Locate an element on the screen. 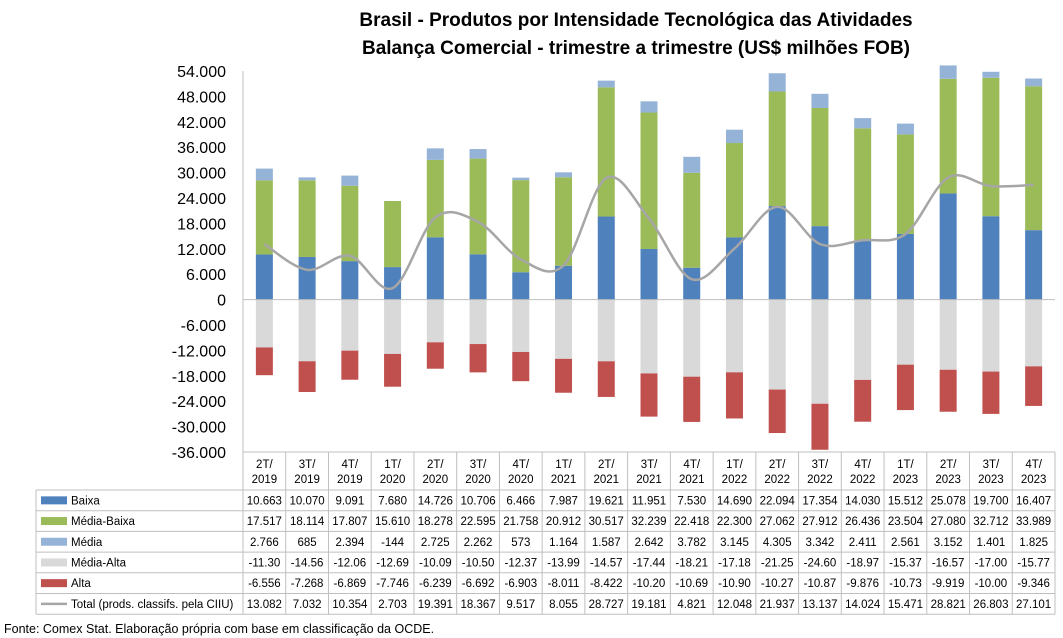  table-cell: 19.700 is located at coordinates (990, 501).